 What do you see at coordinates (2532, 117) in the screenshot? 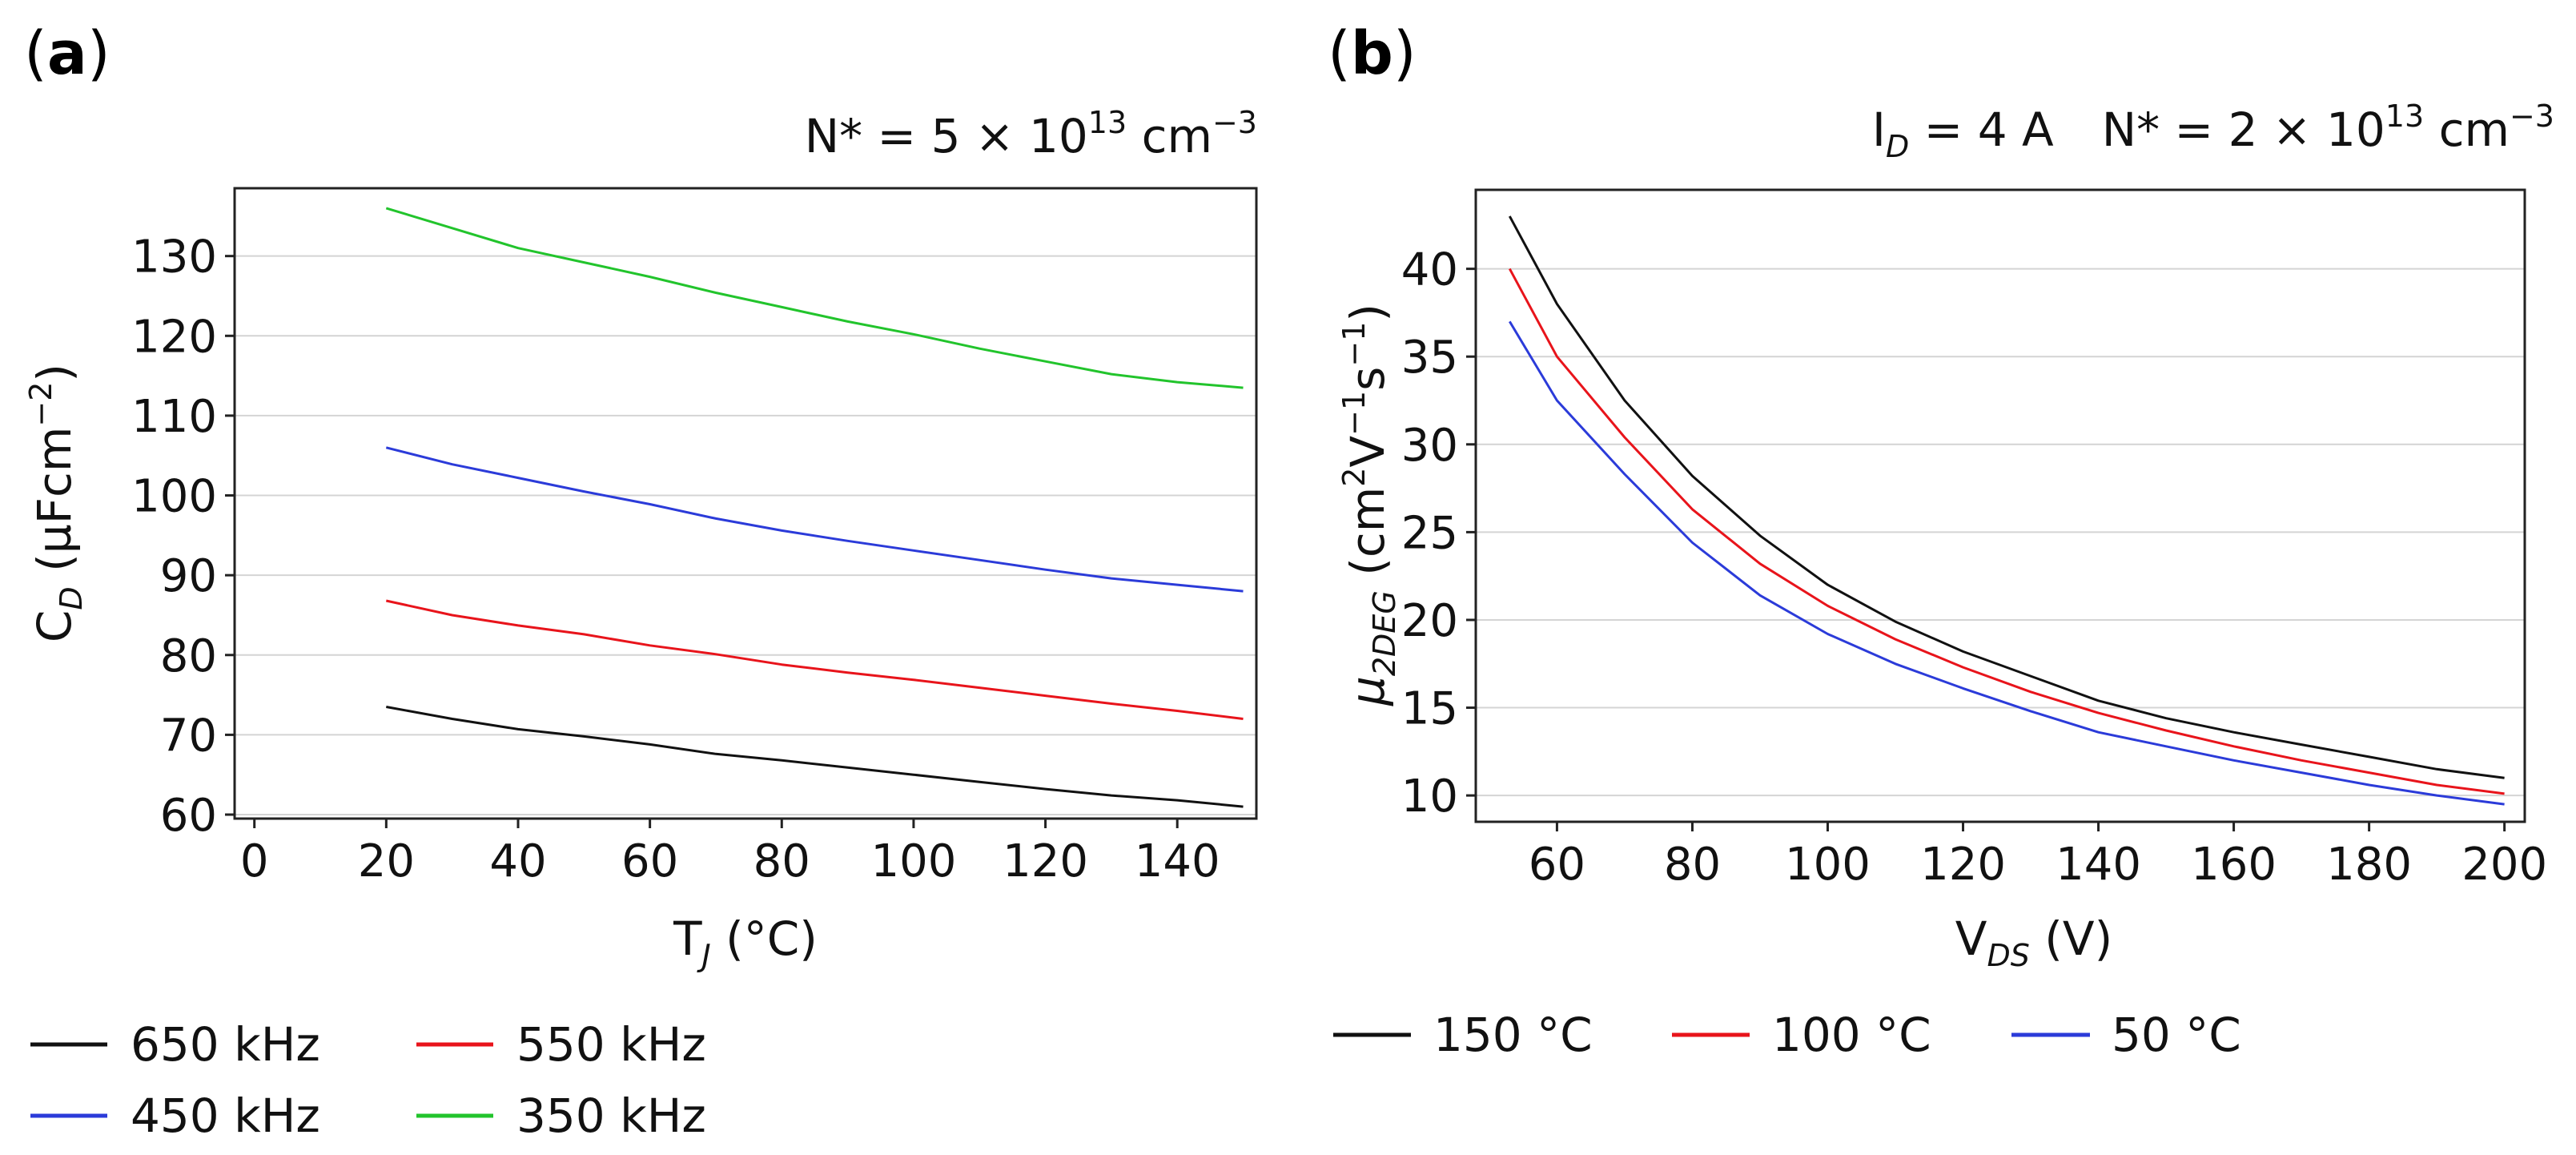
I see `panel-b-cond-unit-exp: −3` at bounding box center [2532, 117].